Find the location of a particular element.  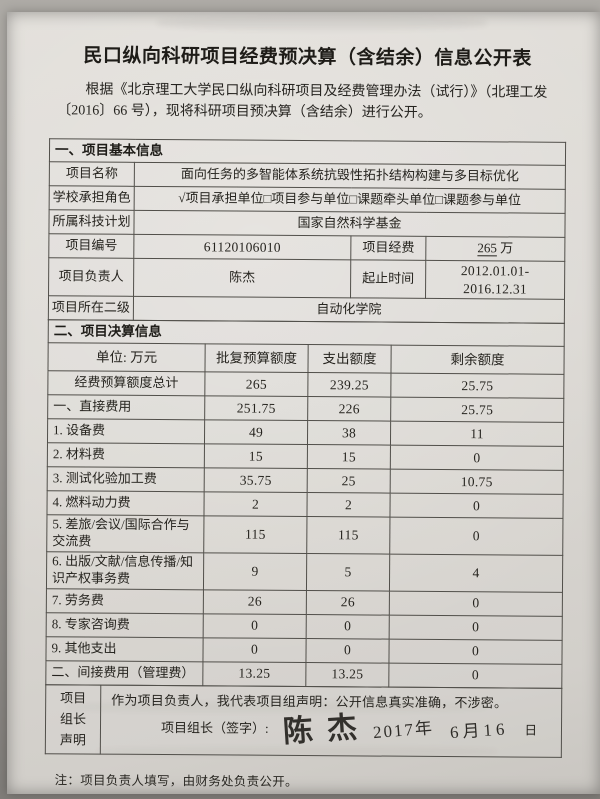

row-value: 49 is located at coordinates (256, 432).